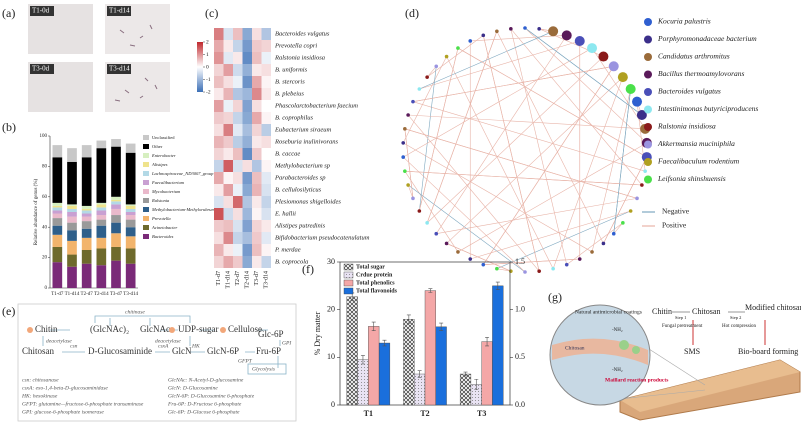 The image size is (801, 424). Describe the element at coordinates (377, 291) in the screenshot. I see `legend-label: Total flavonoids` at that location.